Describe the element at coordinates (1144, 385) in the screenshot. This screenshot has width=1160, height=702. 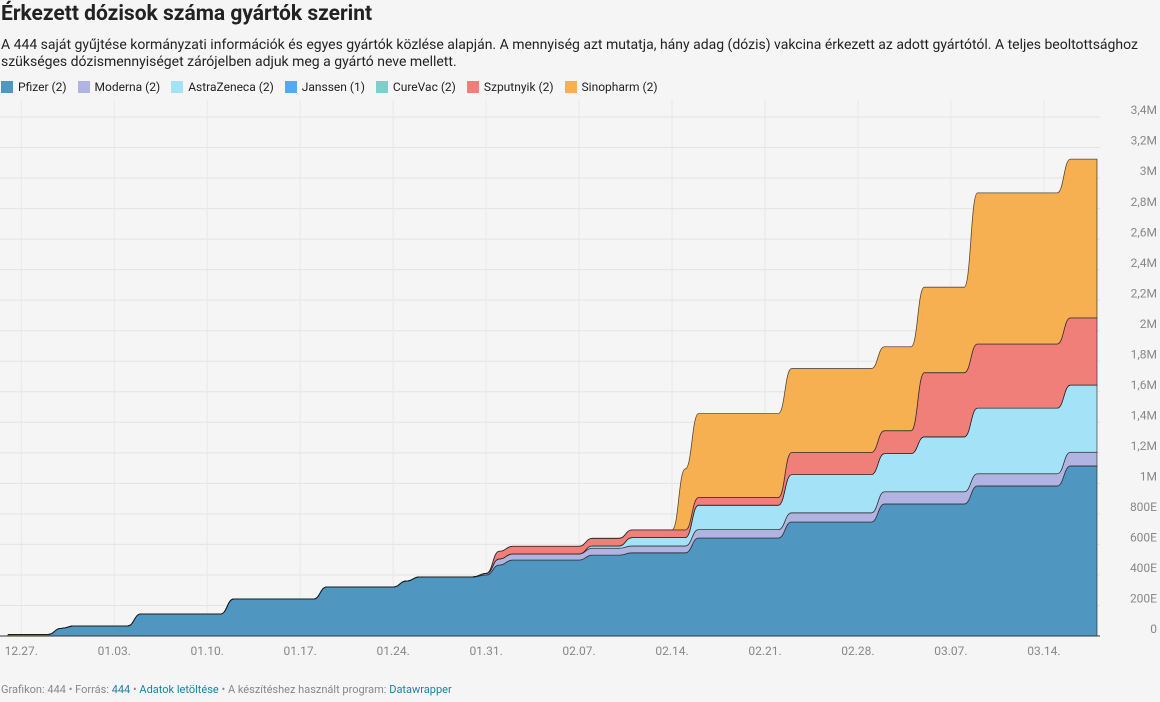
I see `y-tick-label: 1,6M` at that location.